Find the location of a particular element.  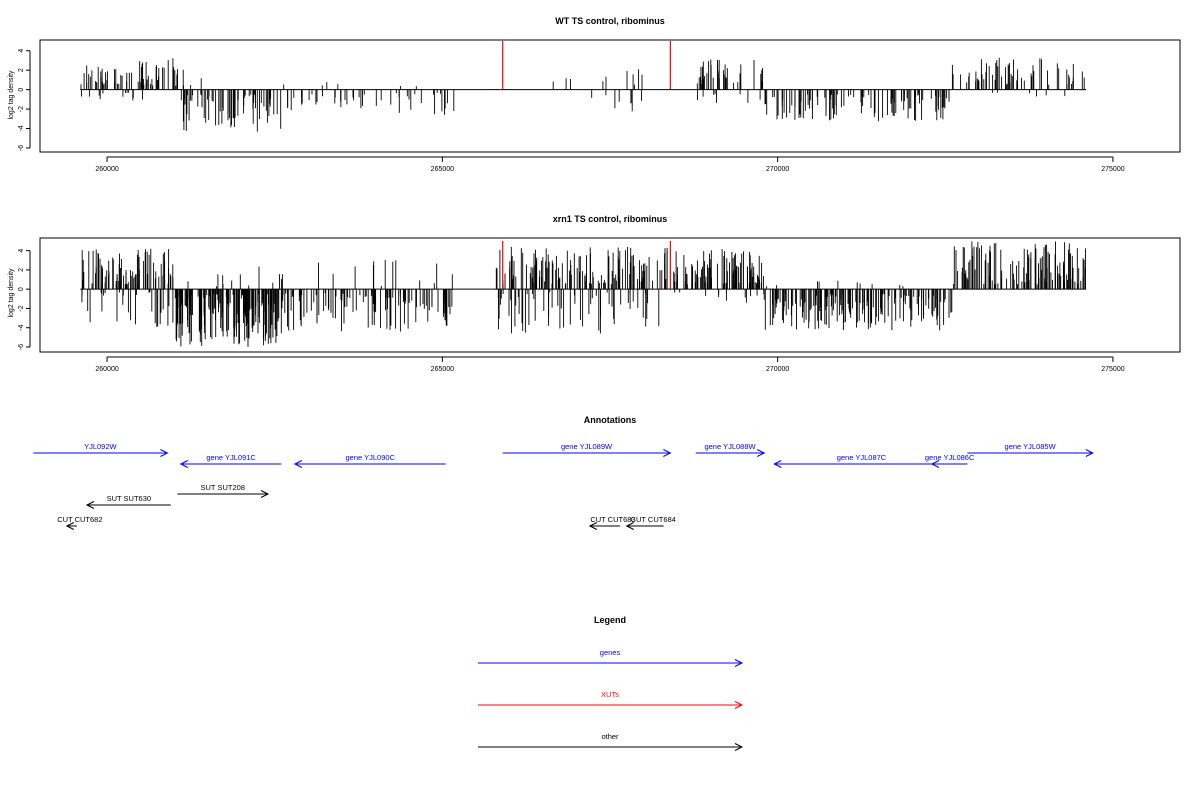

annotation-feature: gene YJL085W is located at coordinates (1030, 449).